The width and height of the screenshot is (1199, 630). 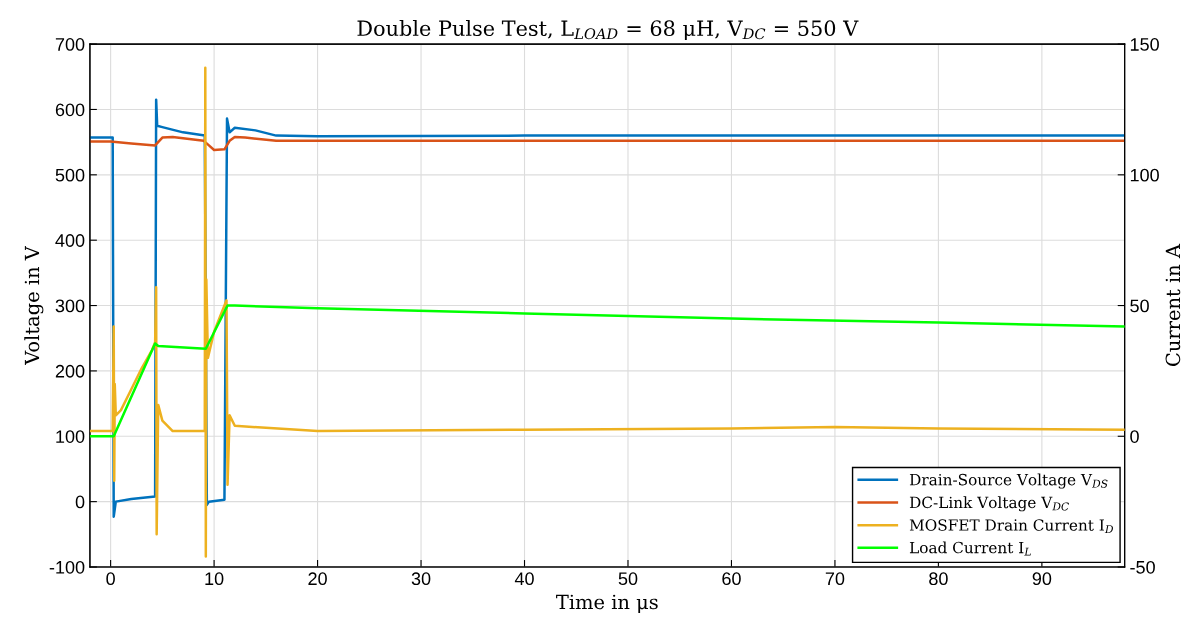 What do you see at coordinates (214, 579) in the screenshot?
I see `x-tick-label: 10` at bounding box center [214, 579].